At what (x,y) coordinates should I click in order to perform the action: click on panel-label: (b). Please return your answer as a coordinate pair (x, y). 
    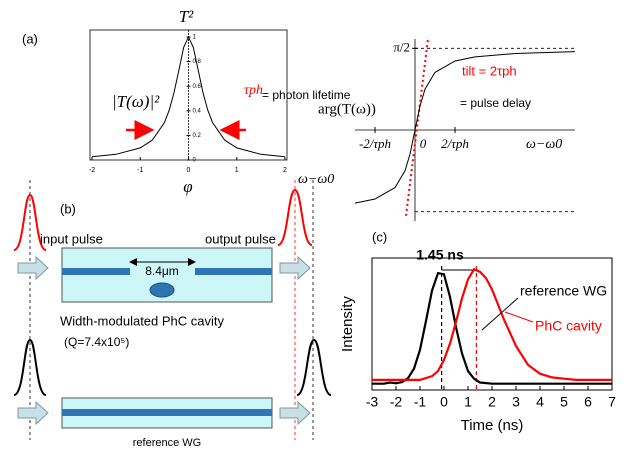
    Looking at the image, I should click on (68, 208).